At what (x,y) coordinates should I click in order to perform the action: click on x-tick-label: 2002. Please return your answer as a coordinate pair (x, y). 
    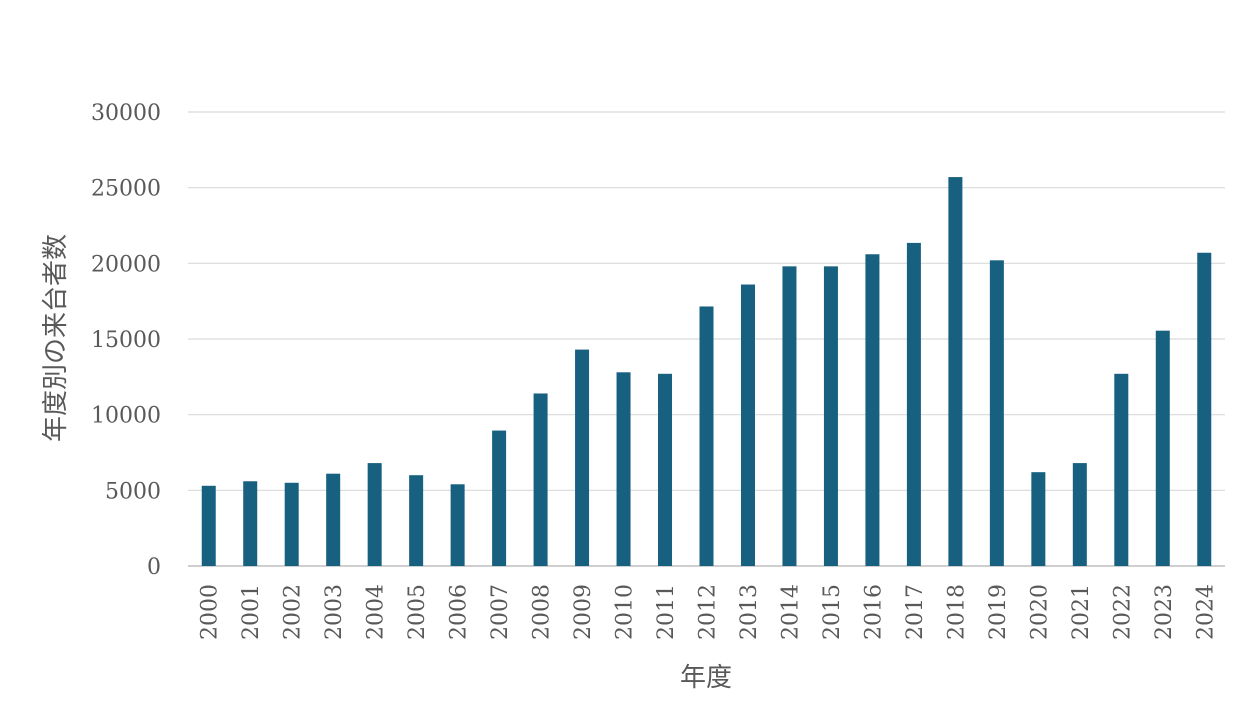
    Looking at the image, I should click on (293, 612).